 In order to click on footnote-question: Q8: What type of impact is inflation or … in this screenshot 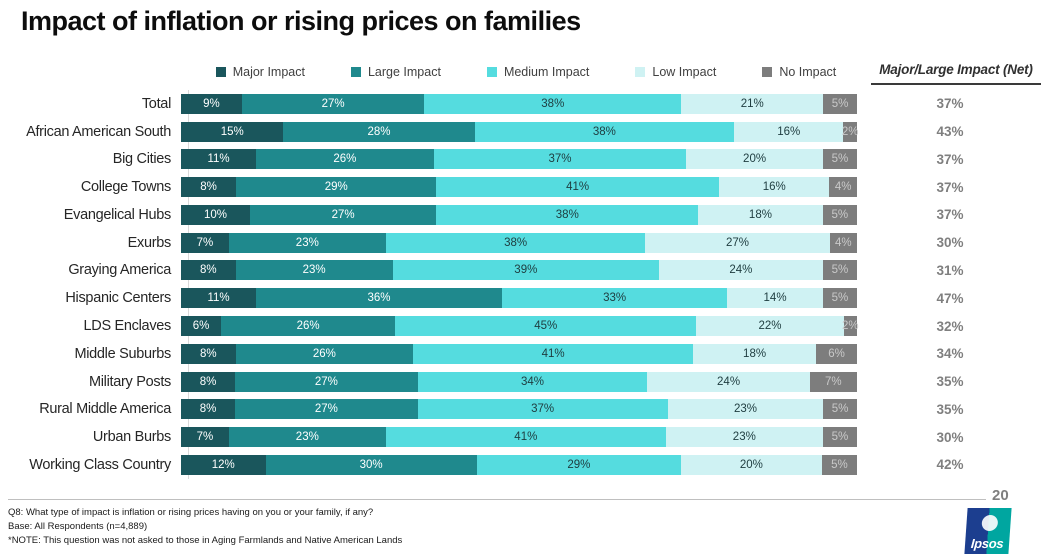, I will do `click(191, 512)`.